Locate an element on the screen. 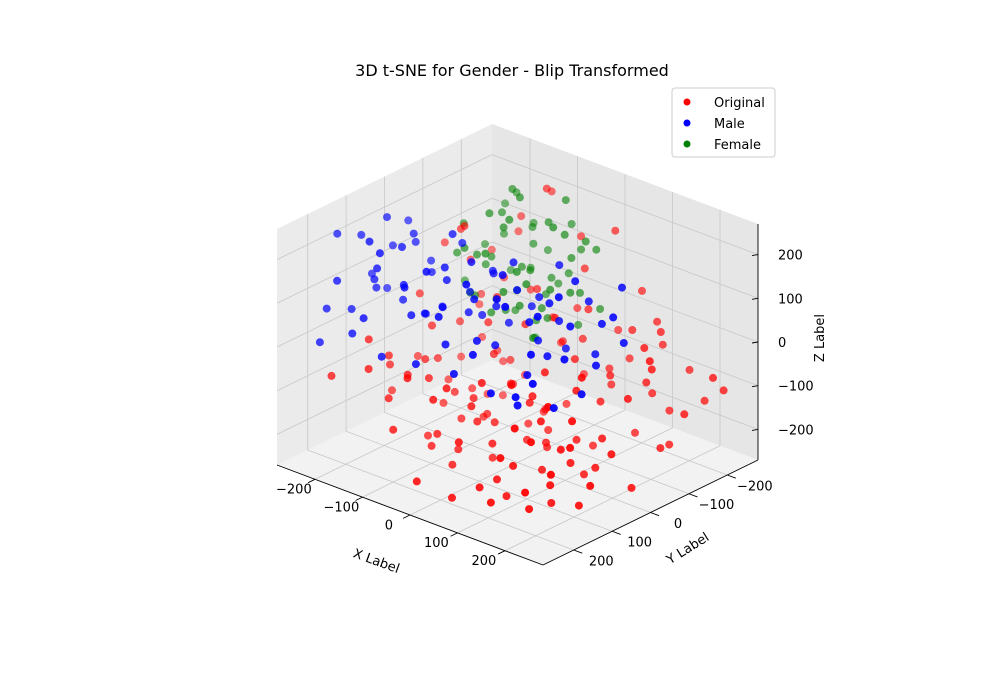 This screenshot has width=1000, height=700. x-tick is located at coordinates (311, 481).